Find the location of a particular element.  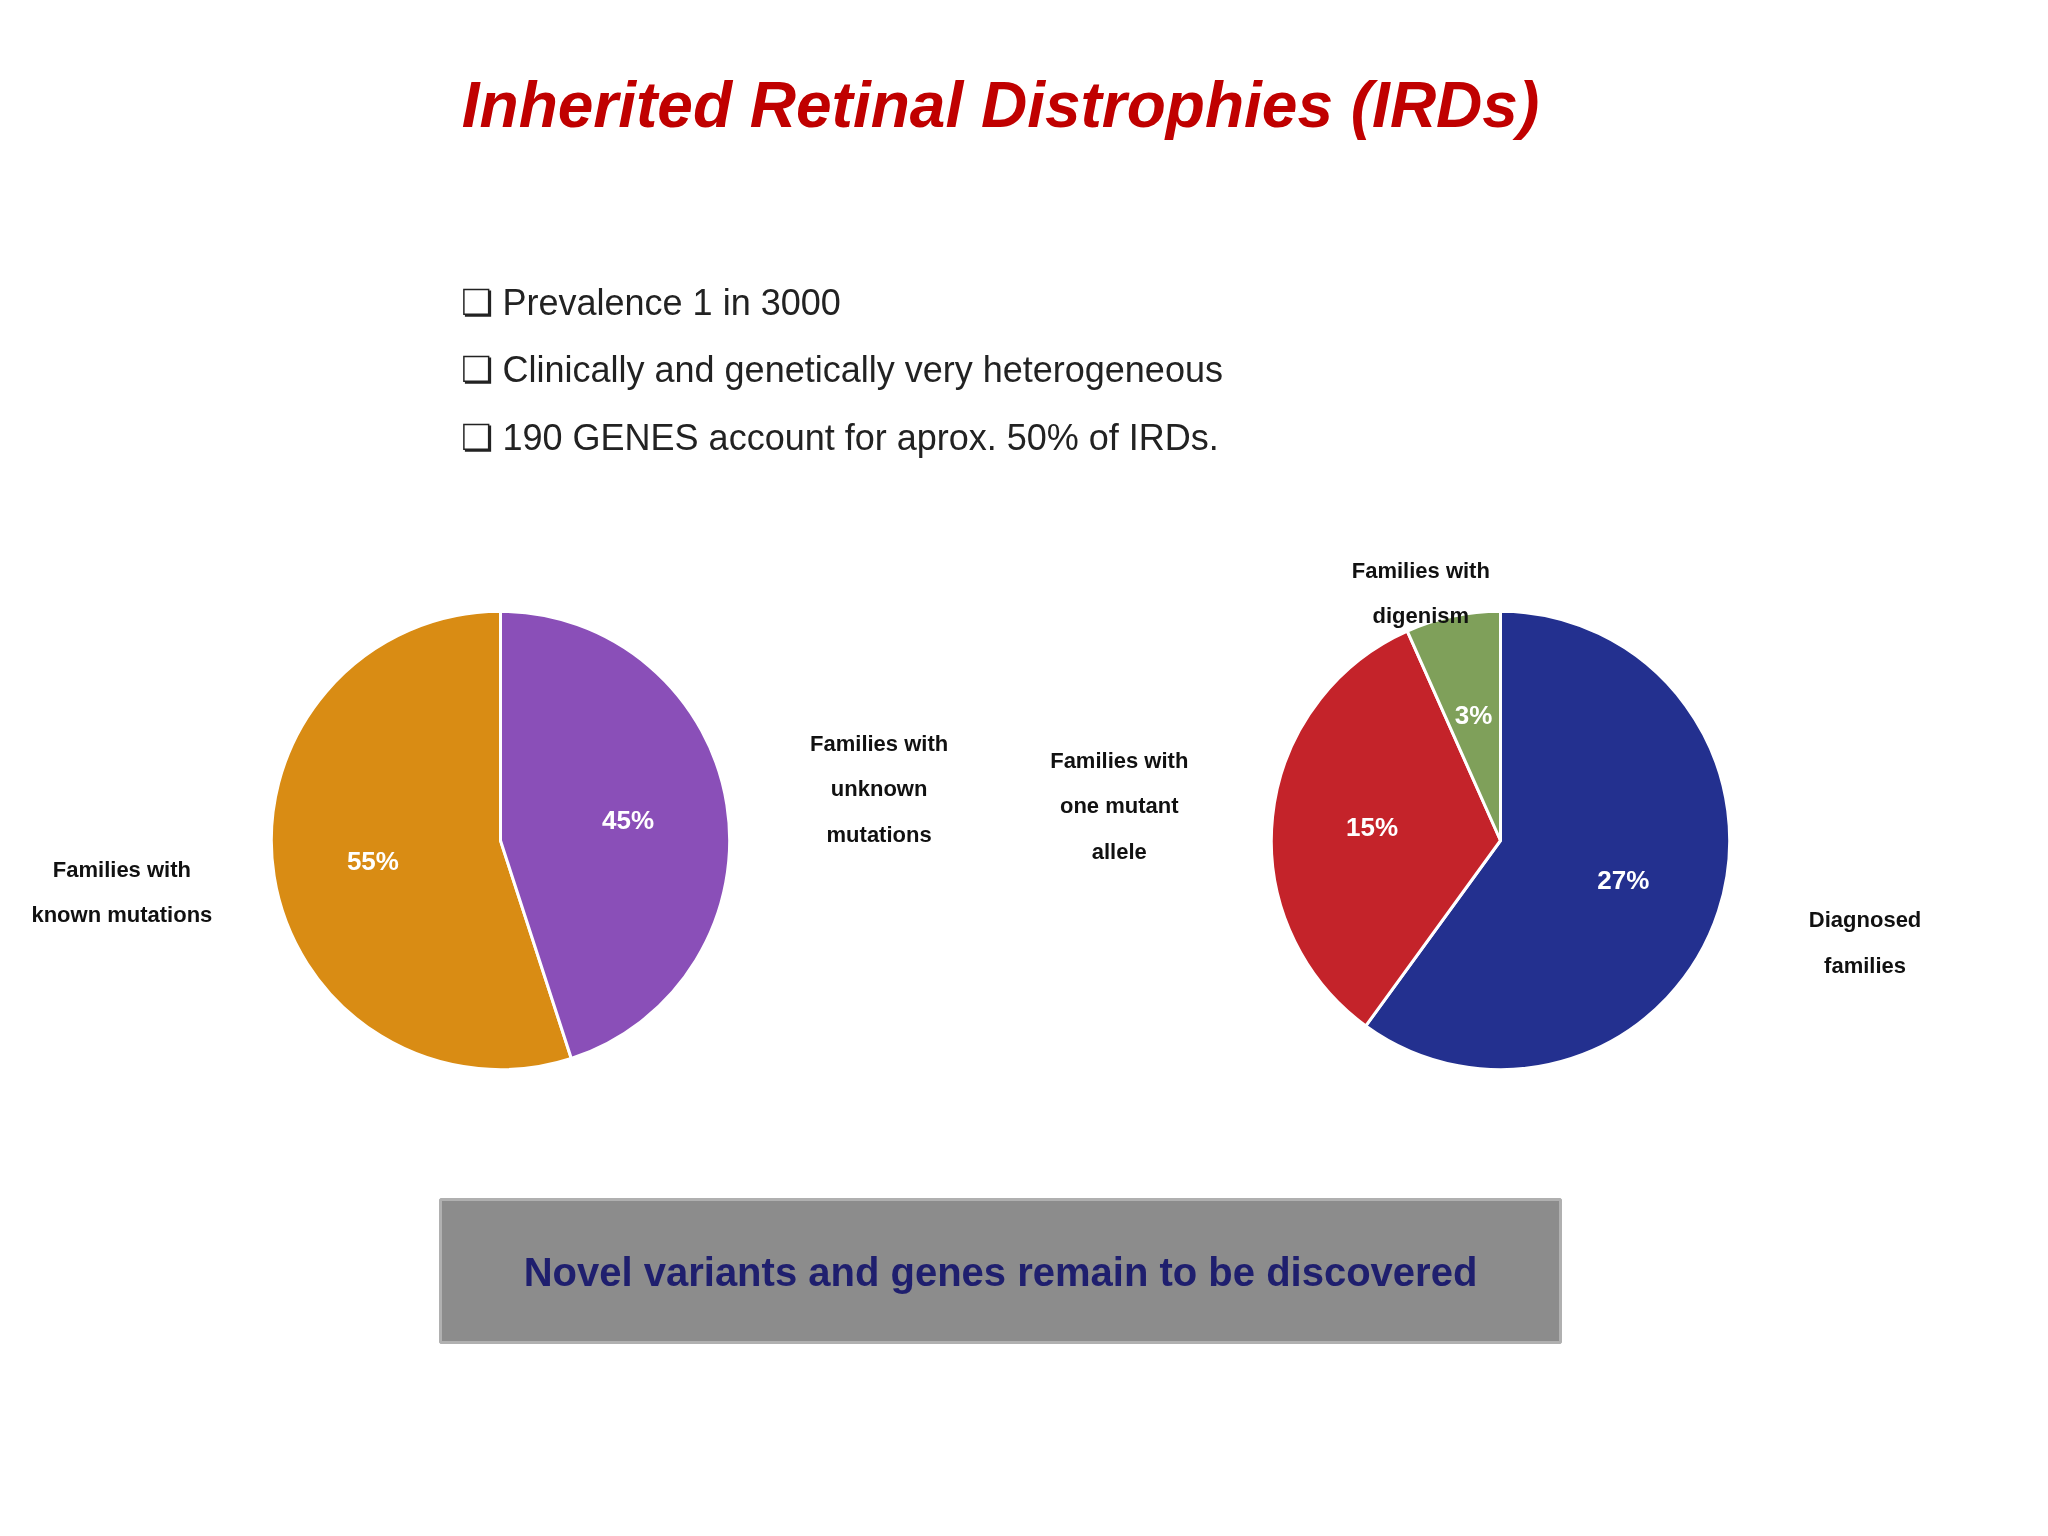

text: Novel variants and genes remain to be discovered is located at coordinates (1000, 1272).